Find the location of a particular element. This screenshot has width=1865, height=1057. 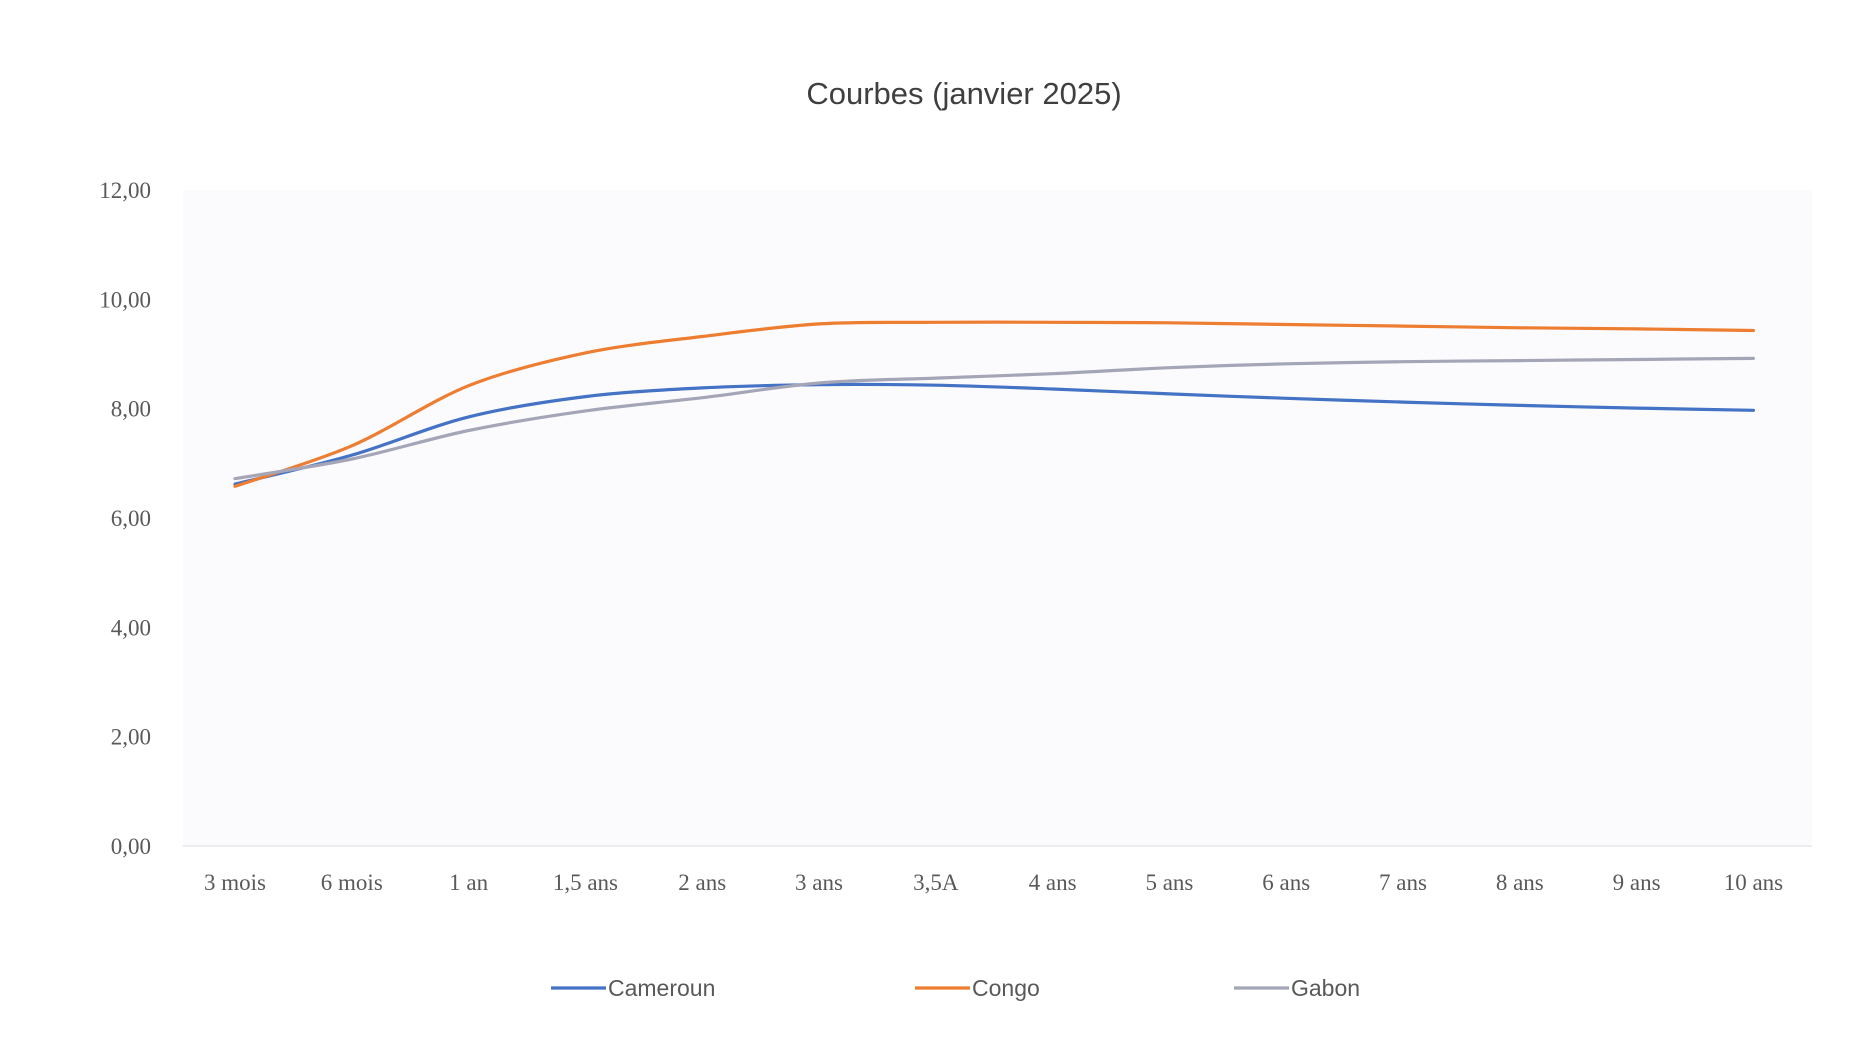

series-line-gabon is located at coordinates (994, 418).